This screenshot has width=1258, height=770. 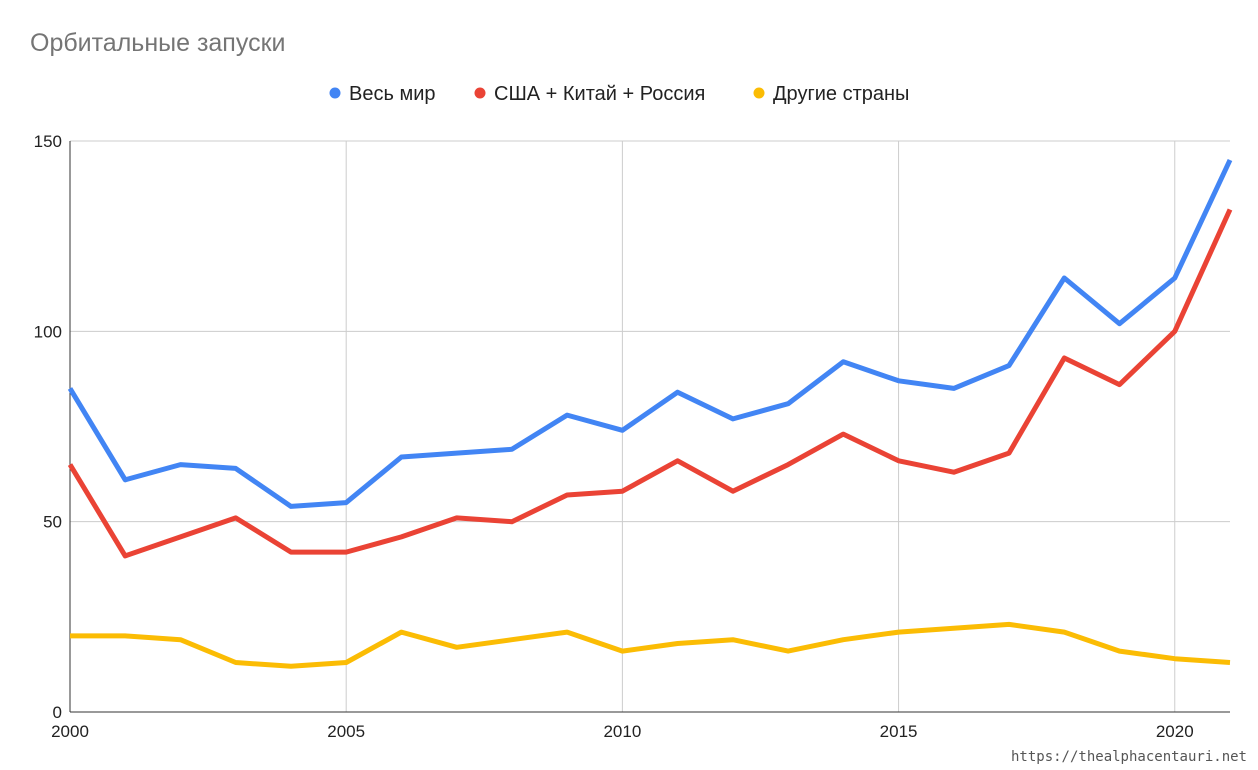 What do you see at coordinates (599, 94) in the screenshot?
I see `legend-label-1: США + Китай + Россия` at bounding box center [599, 94].